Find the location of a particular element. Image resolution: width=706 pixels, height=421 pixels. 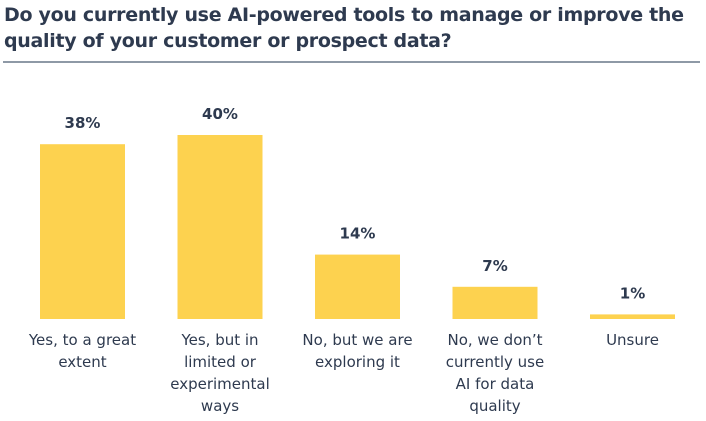

category-label-line: Yes, to a great is located at coordinates (82, 340).